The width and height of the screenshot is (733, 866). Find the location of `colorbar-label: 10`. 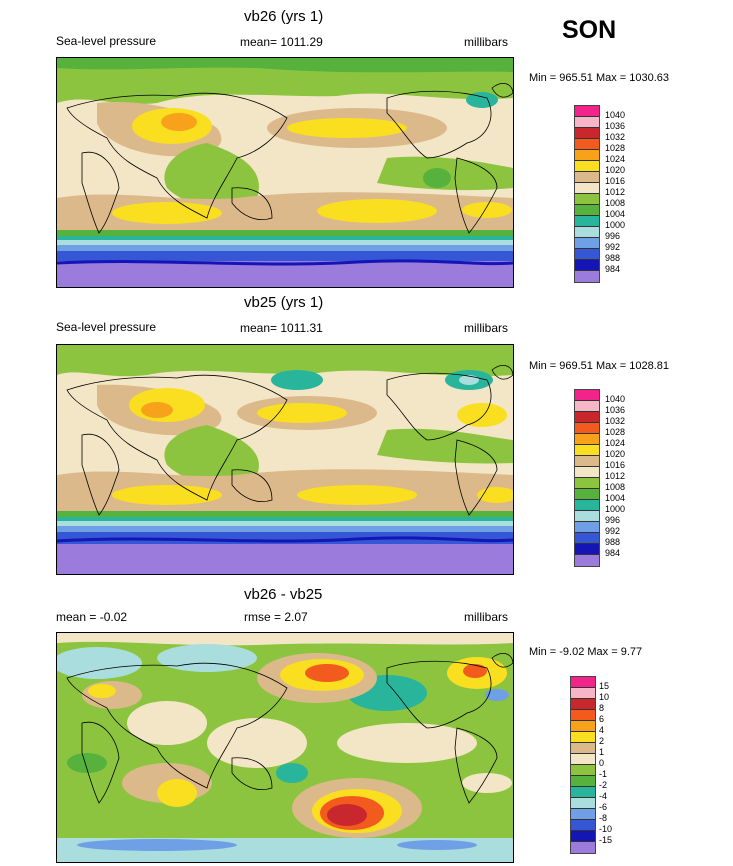

colorbar-label: 10 is located at coordinates (604, 697).